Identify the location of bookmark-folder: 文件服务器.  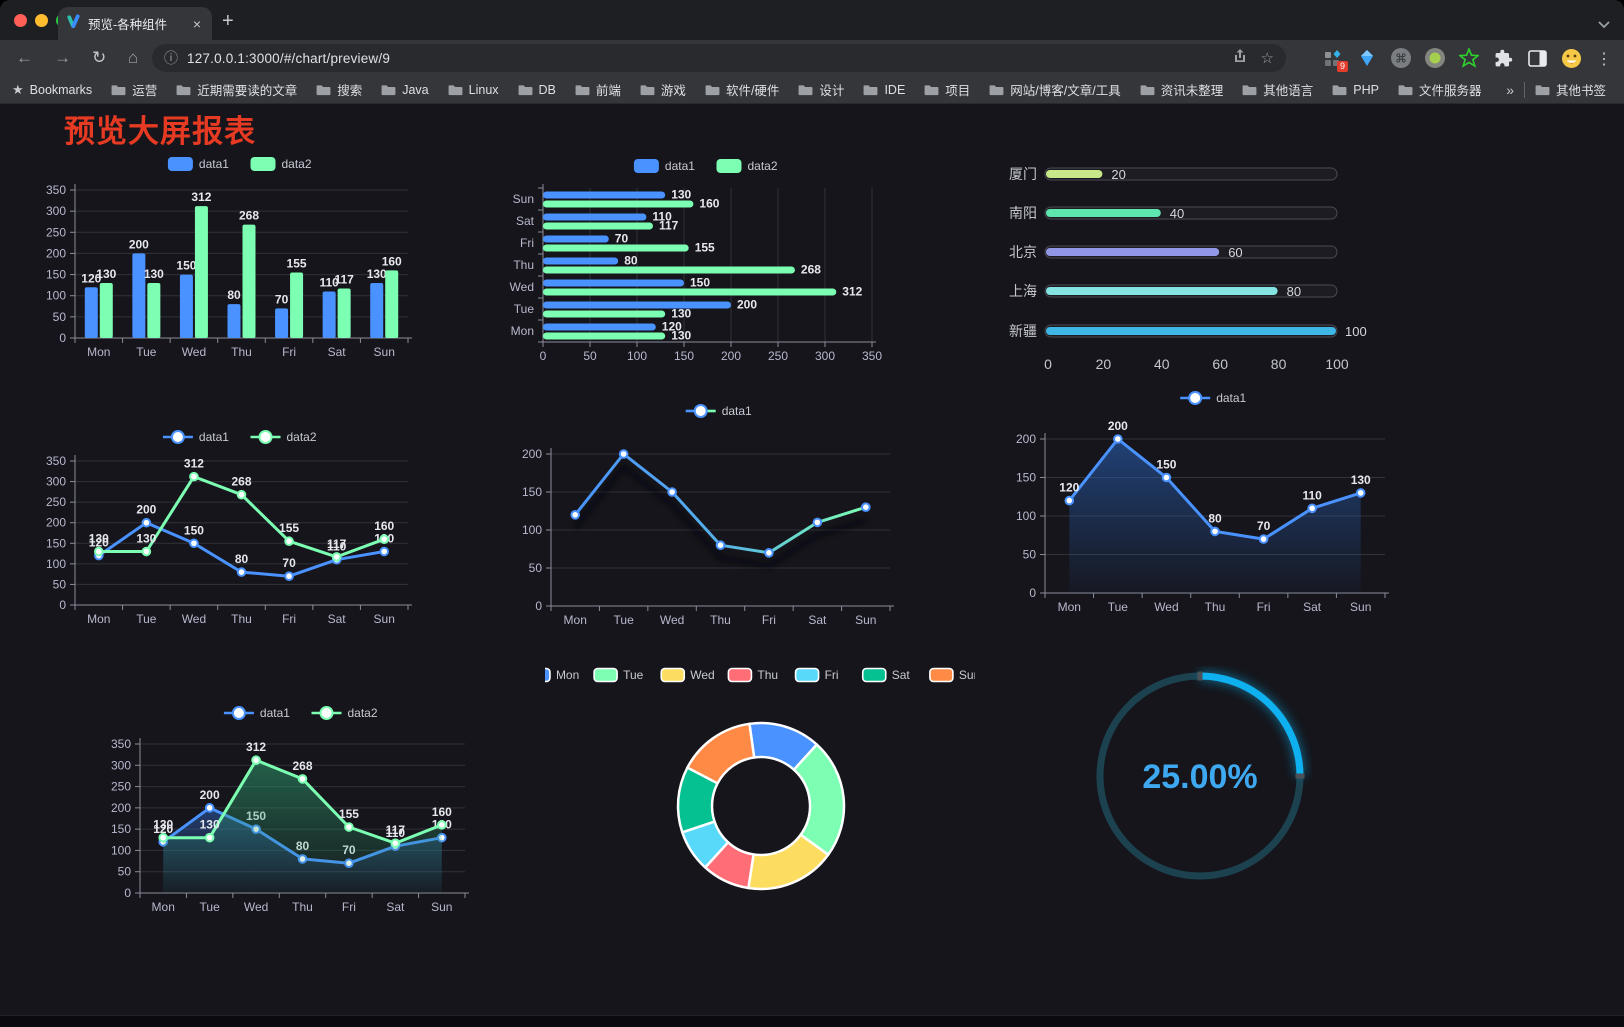
(1440, 89).